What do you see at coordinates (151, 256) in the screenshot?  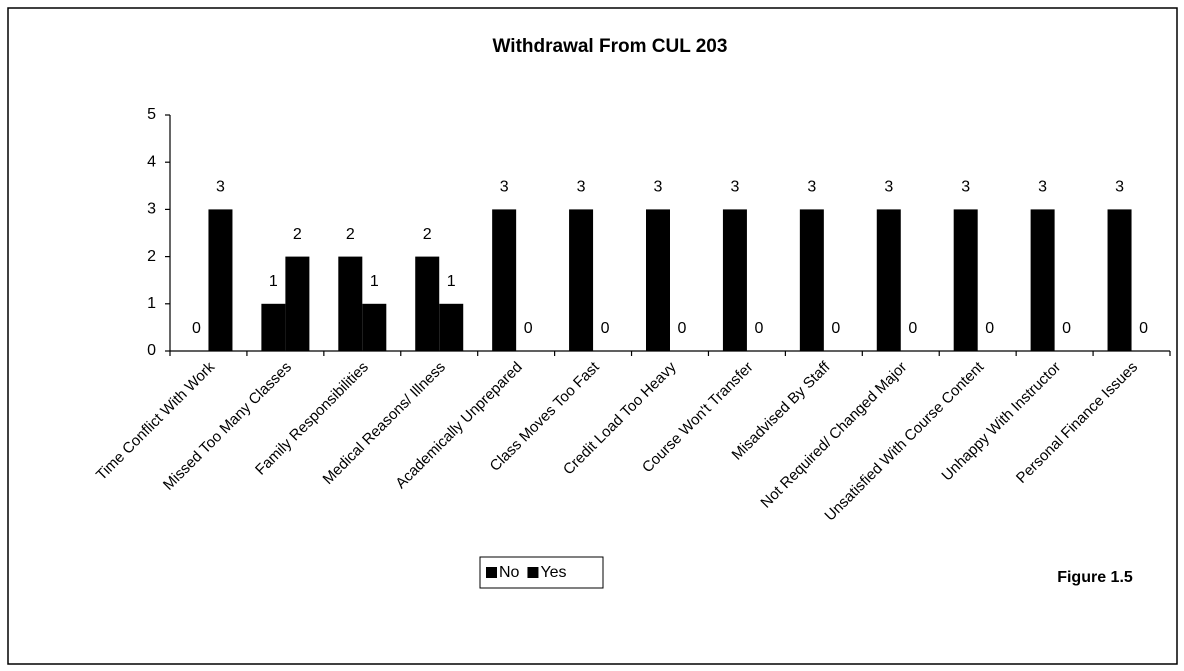 I see `y-tick-label: 2` at bounding box center [151, 256].